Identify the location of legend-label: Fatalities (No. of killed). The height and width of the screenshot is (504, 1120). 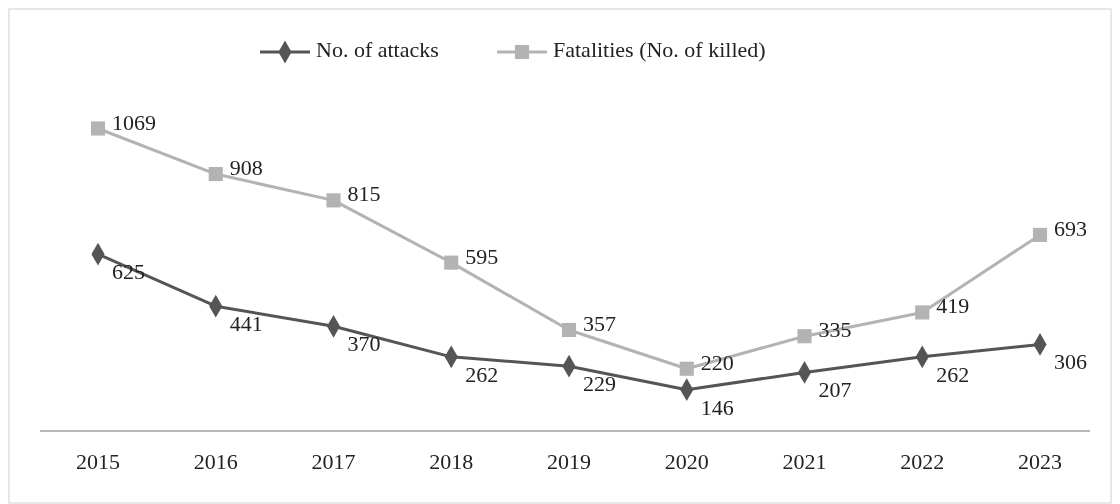
(659, 50).